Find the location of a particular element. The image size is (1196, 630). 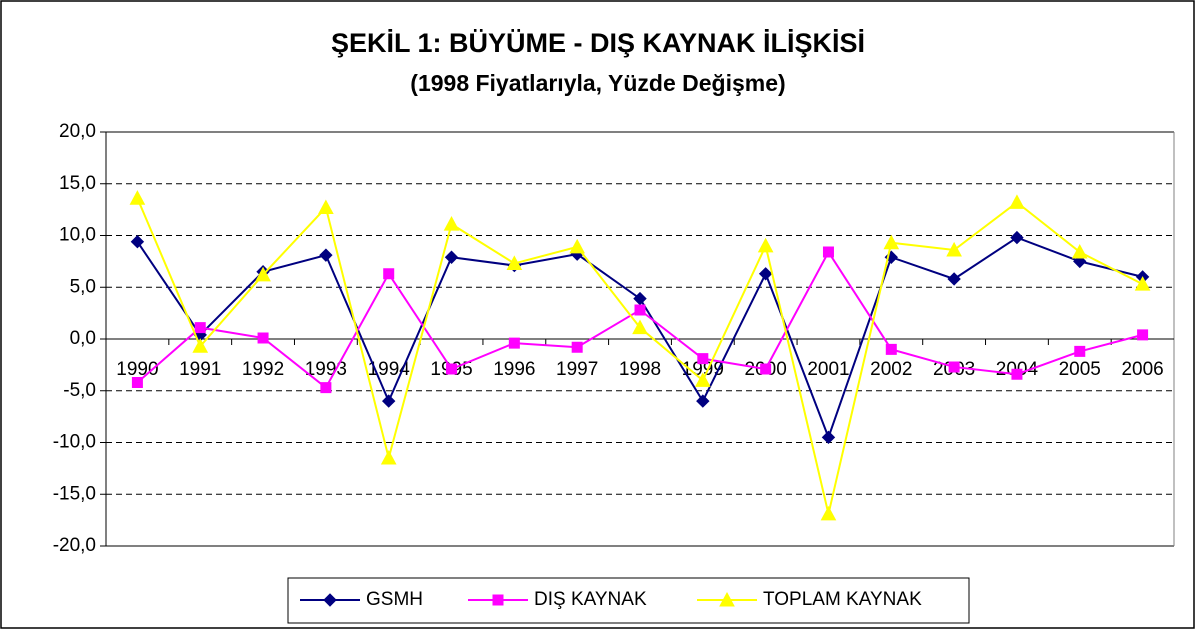

x-tick-label: 1999 is located at coordinates (703, 369).